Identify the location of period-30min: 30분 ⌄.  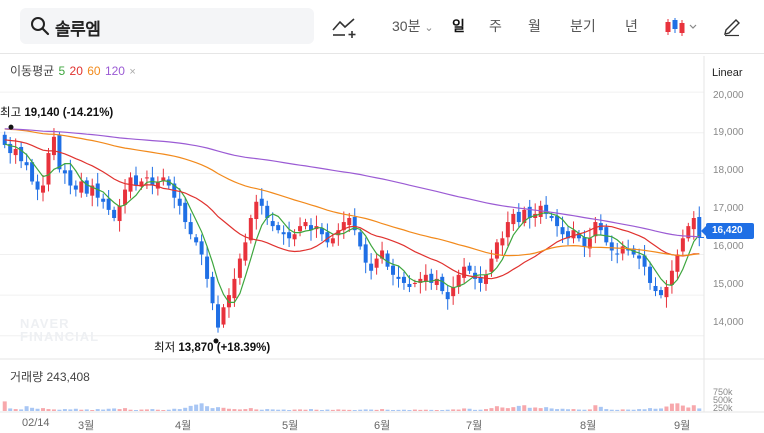
(413, 26).